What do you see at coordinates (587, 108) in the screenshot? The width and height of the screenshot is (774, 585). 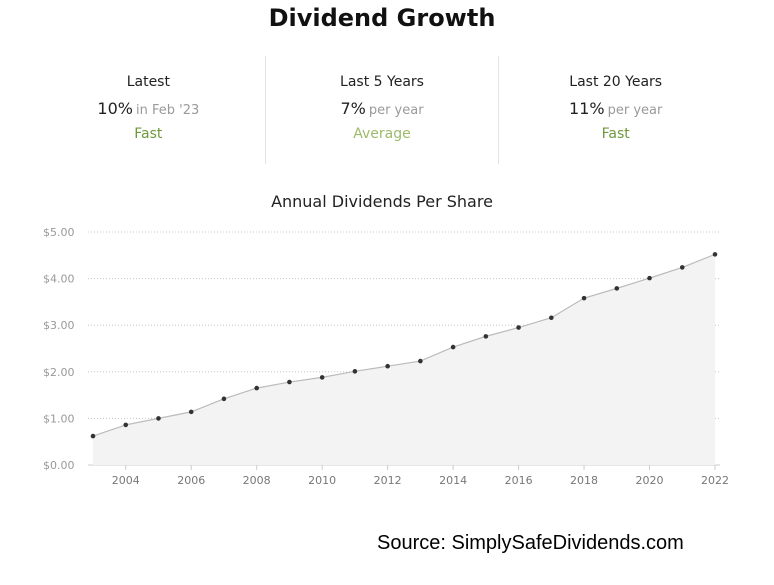 I see `stat-value: 11%` at bounding box center [587, 108].